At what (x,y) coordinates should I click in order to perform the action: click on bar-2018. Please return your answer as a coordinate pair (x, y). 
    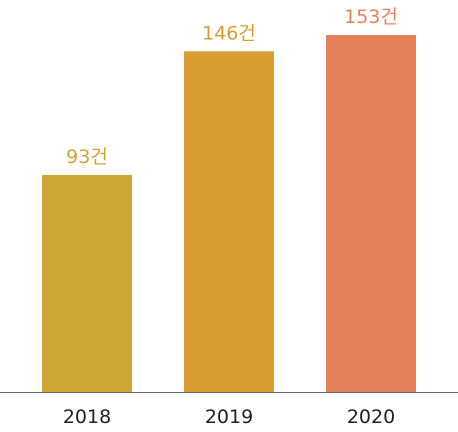
    Looking at the image, I should click on (87, 283).